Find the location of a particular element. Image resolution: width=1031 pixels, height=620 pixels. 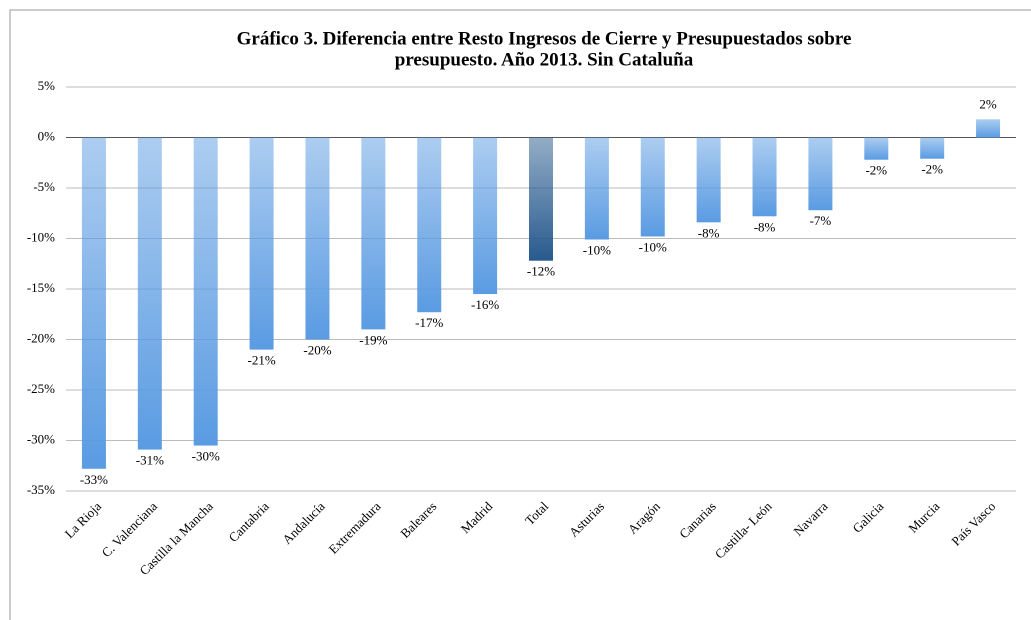

y-tick-label: -5% is located at coordinates (44, 186).